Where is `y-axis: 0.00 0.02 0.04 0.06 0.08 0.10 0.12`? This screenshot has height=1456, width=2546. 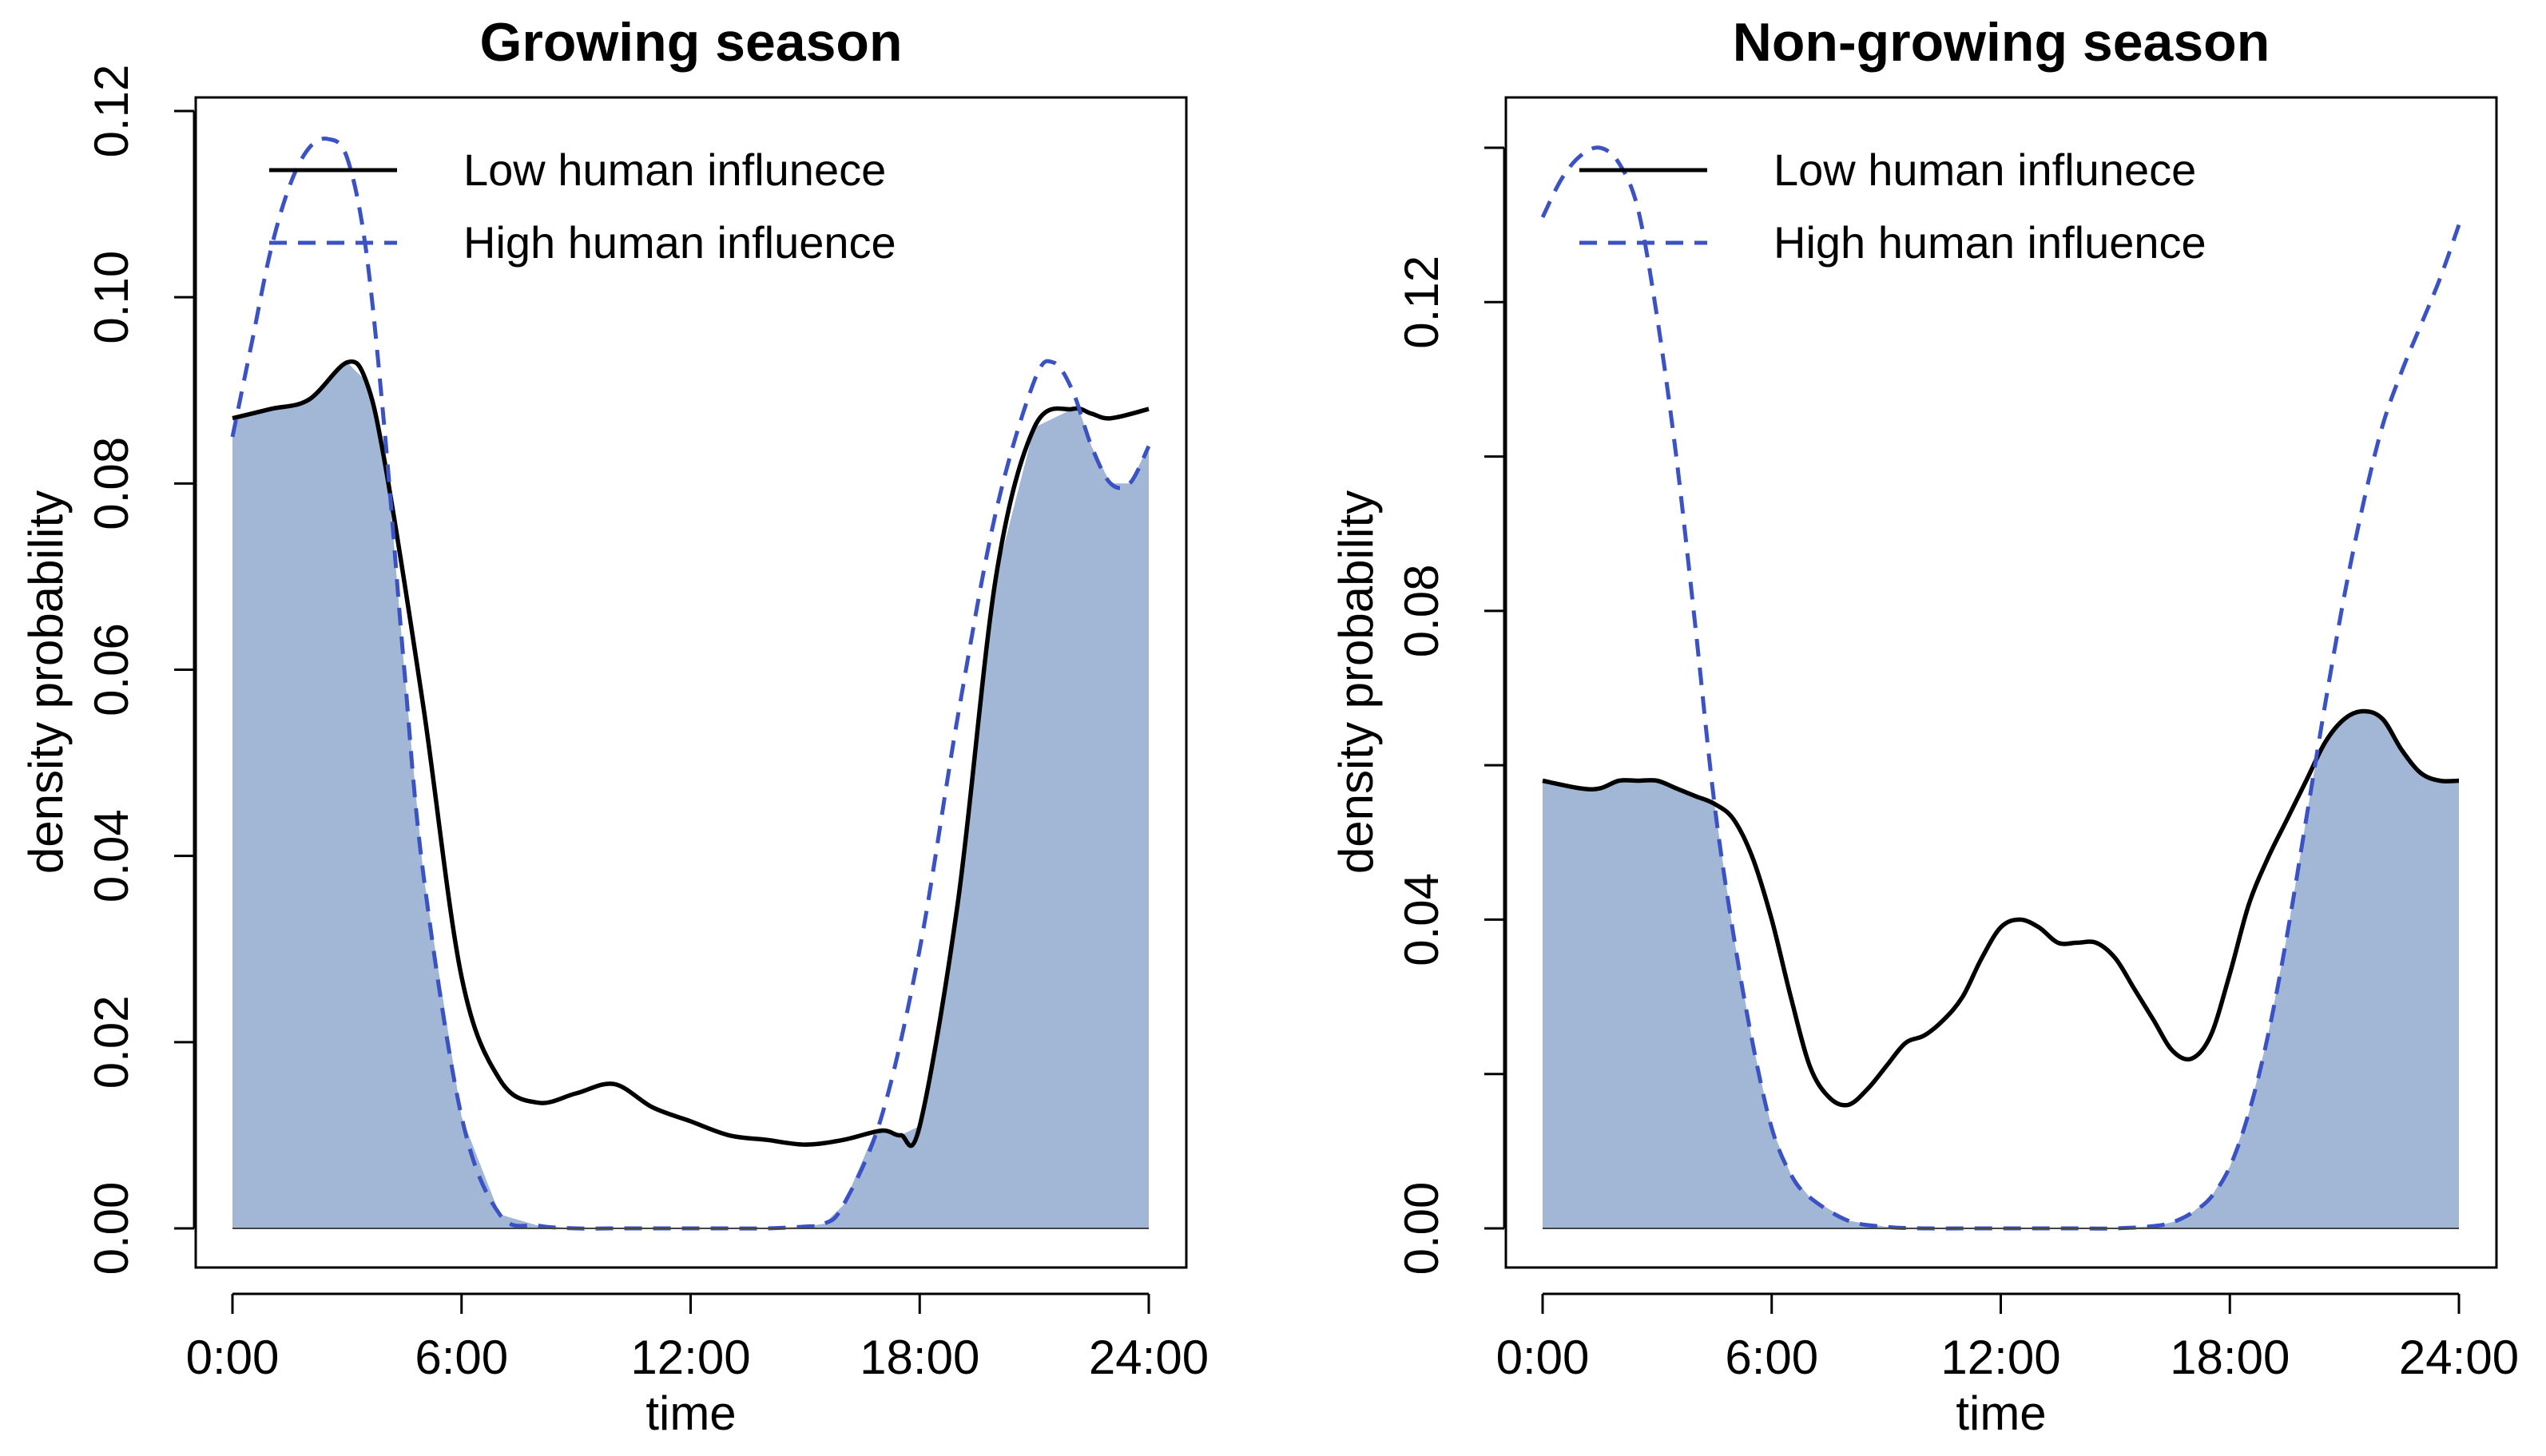 y-axis: 0.00 0.02 0.04 0.06 0.08 0.10 0.12 is located at coordinates (140, 670).